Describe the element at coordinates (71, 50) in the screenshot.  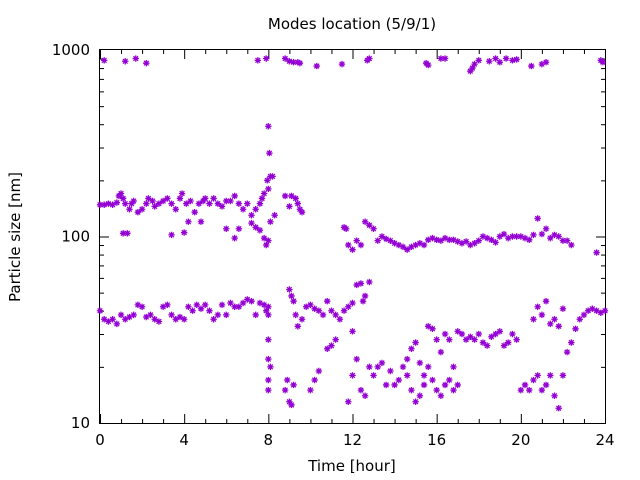
I see `y-tick-label: 1000` at that location.